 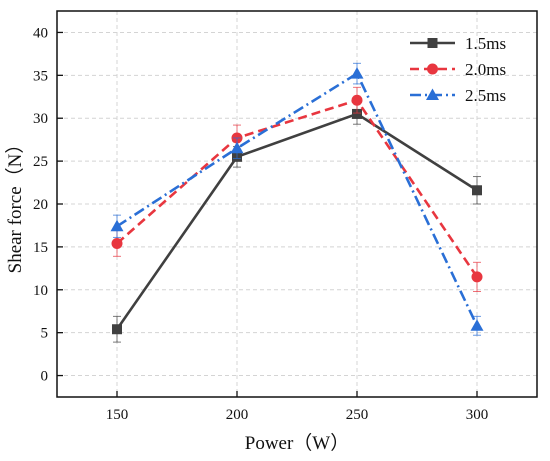 What do you see at coordinates (237, 415) in the screenshot?
I see `x-tick-label-200: 200` at bounding box center [237, 415].